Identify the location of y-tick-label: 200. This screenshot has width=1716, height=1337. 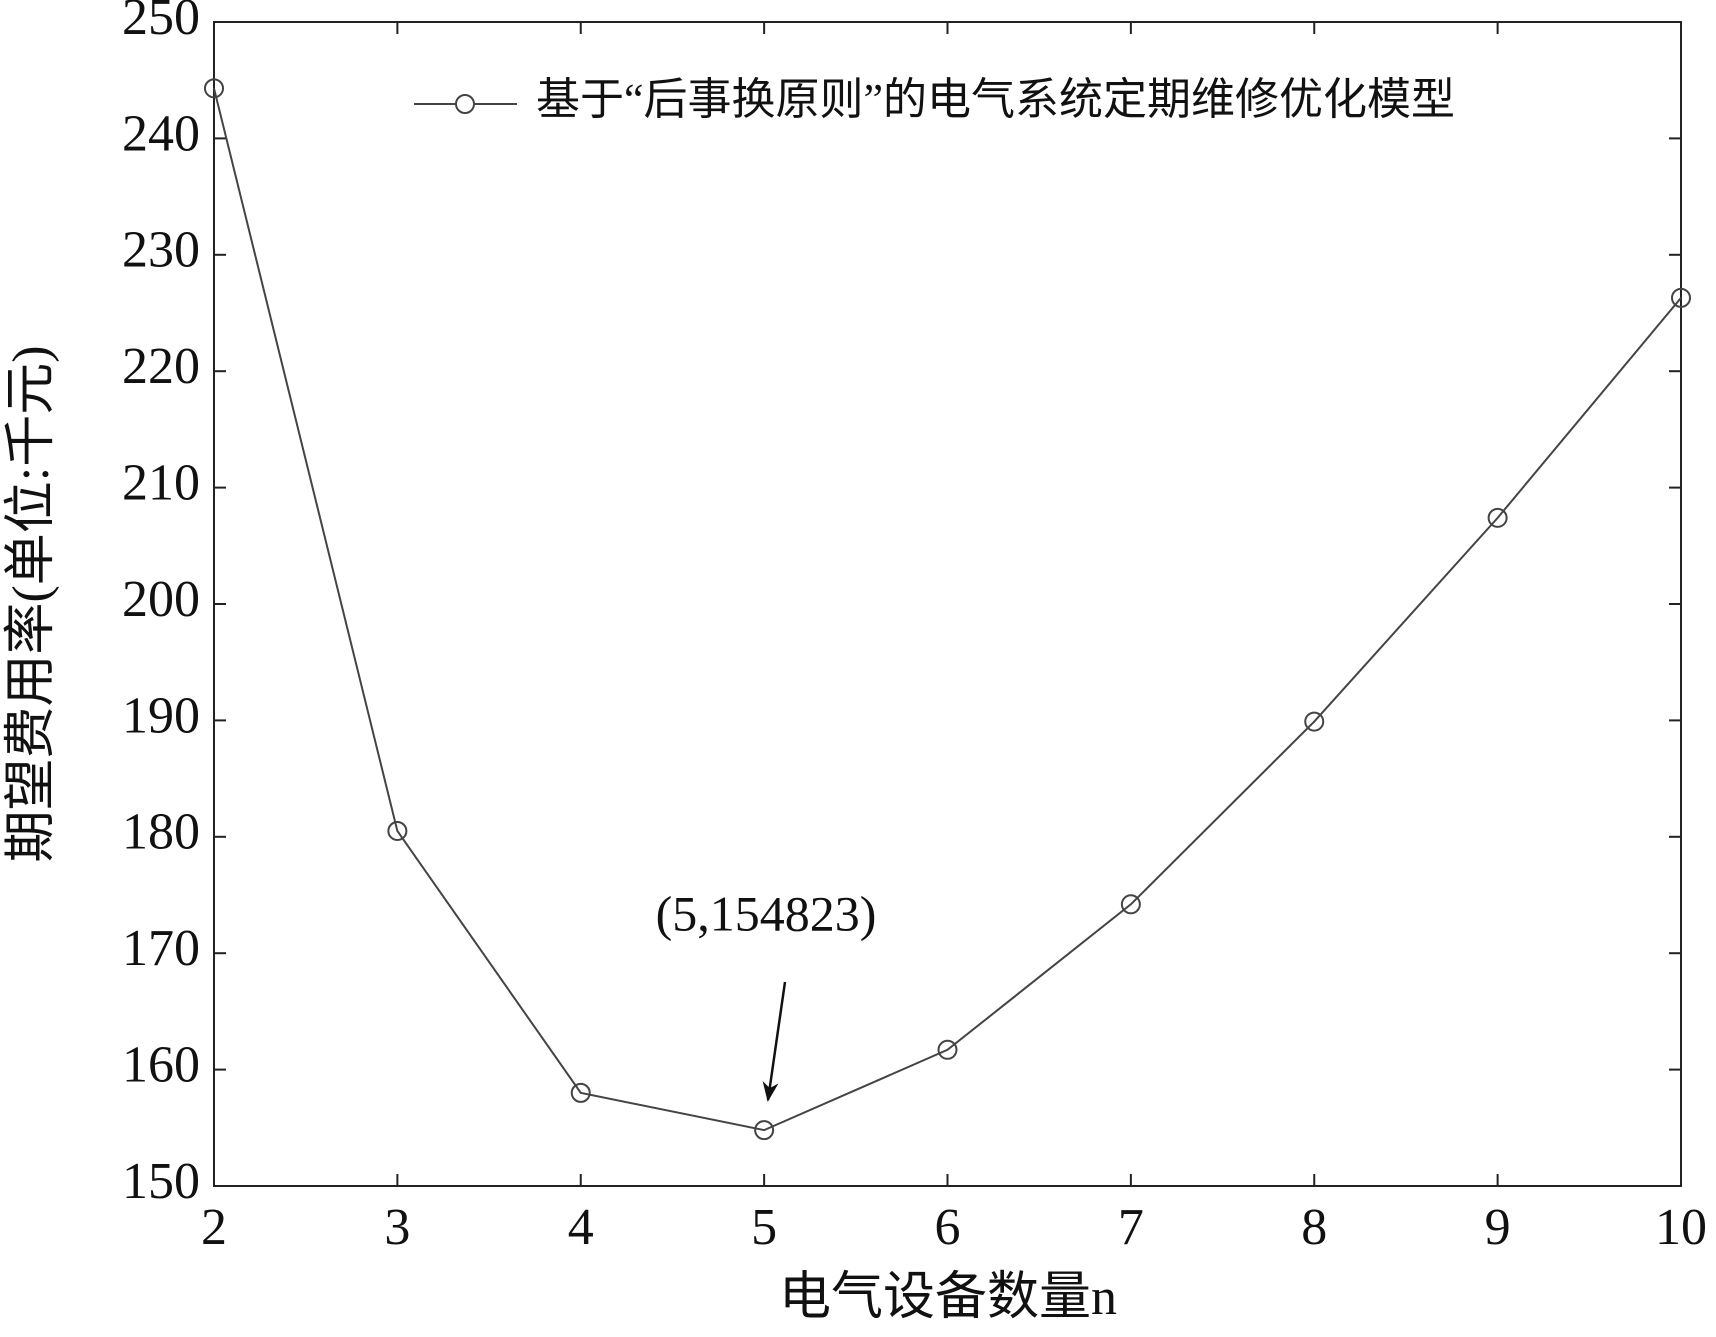
(161, 599).